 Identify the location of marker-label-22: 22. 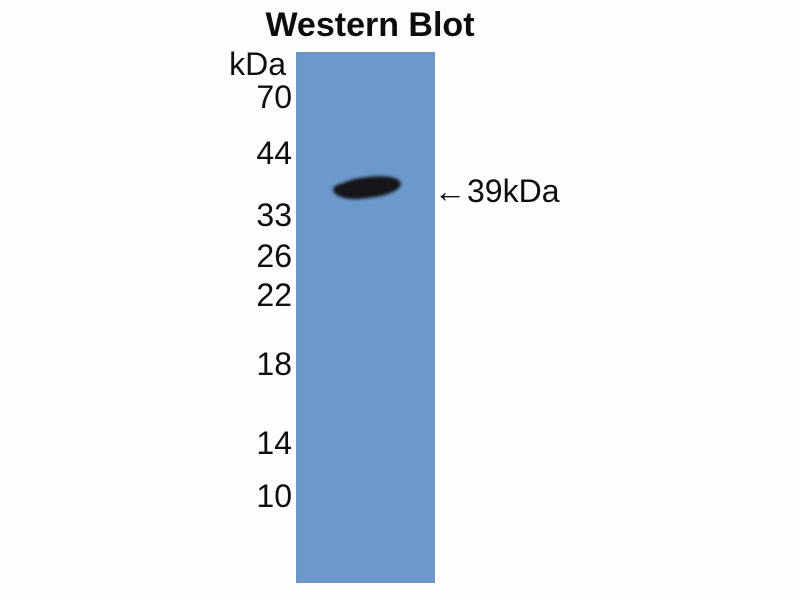
(274, 295).